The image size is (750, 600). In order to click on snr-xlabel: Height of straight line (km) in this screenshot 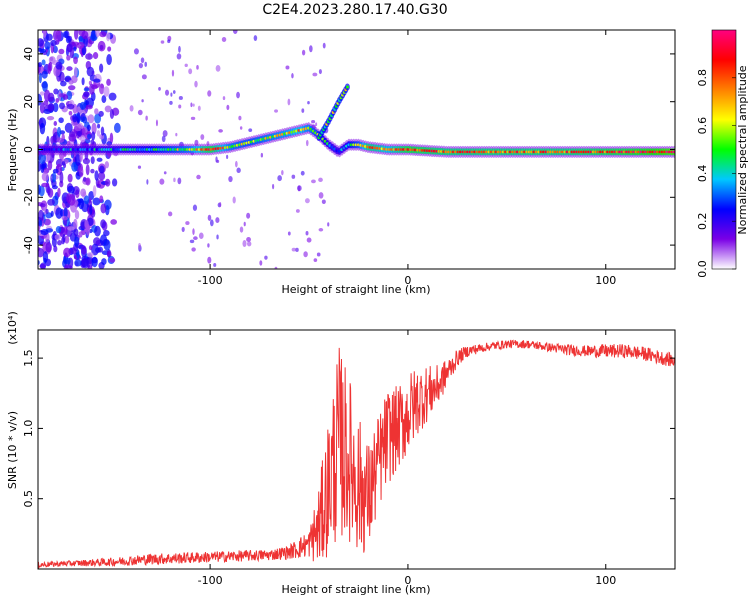, I will do `click(355, 589)`.